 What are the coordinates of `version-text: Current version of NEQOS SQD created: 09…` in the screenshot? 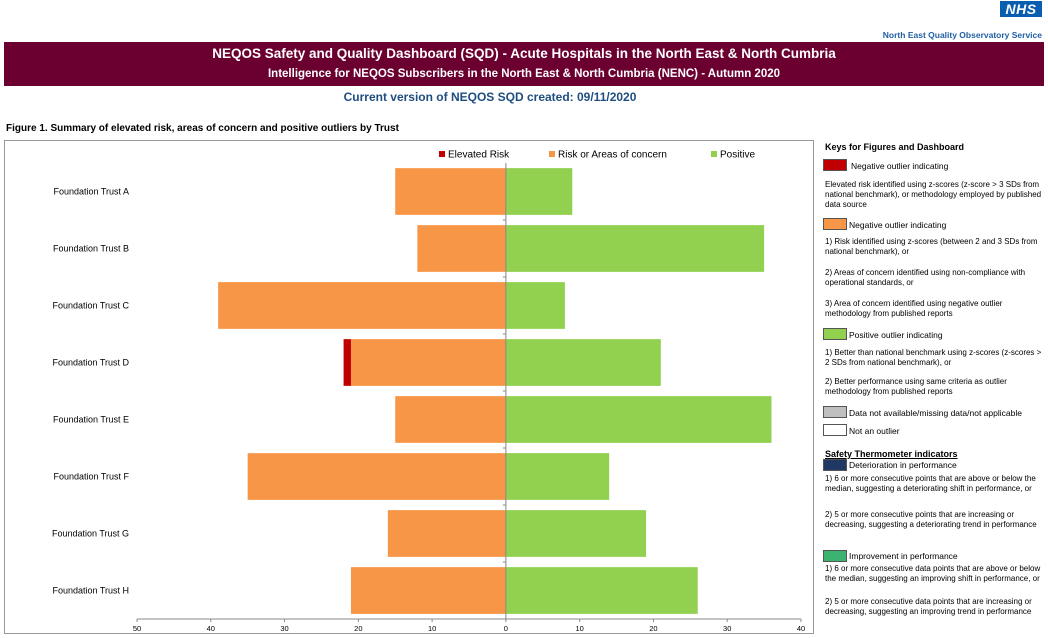 It's located at (490, 97).